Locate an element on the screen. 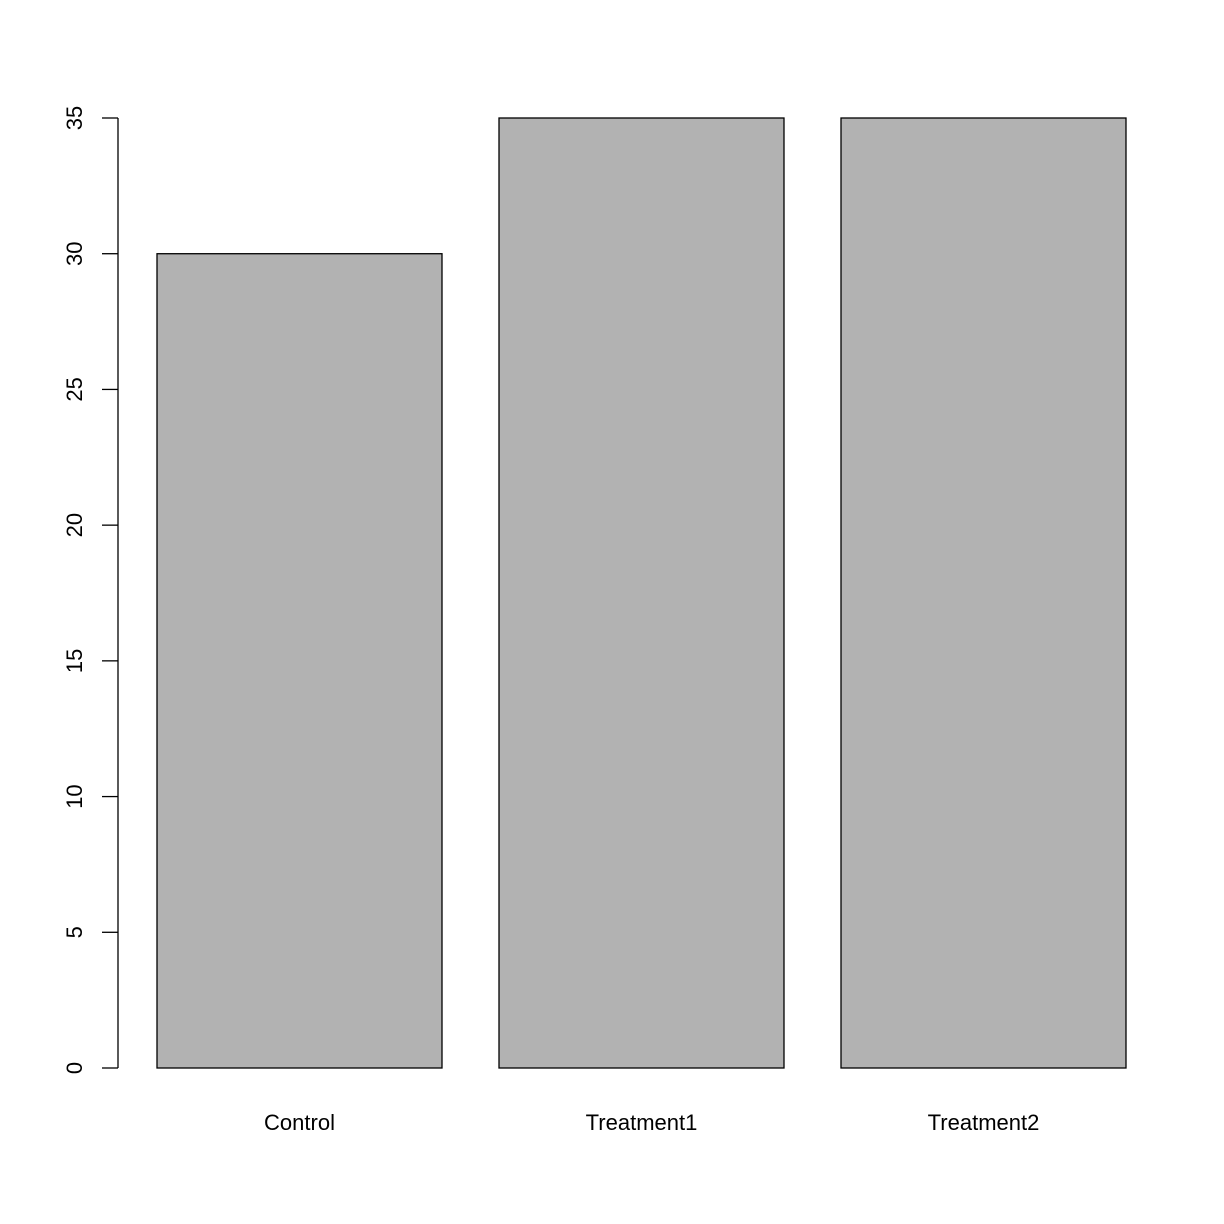 The height and width of the screenshot is (1224, 1224). y-tick-label: 10 is located at coordinates (74, 796).